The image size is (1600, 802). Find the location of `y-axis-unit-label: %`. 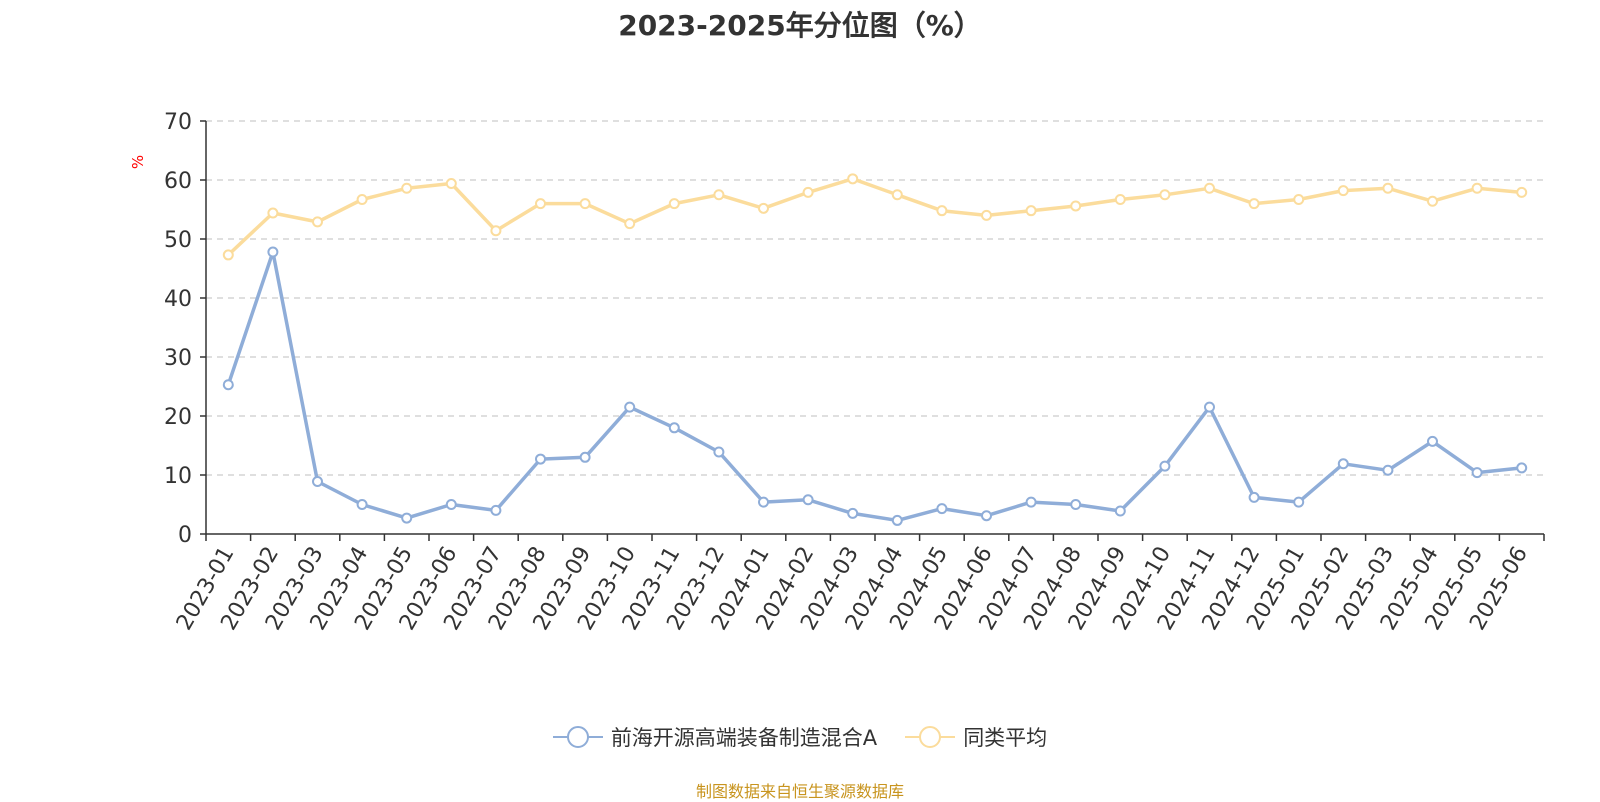

y-axis-unit-label: % is located at coordinates (138, 162).